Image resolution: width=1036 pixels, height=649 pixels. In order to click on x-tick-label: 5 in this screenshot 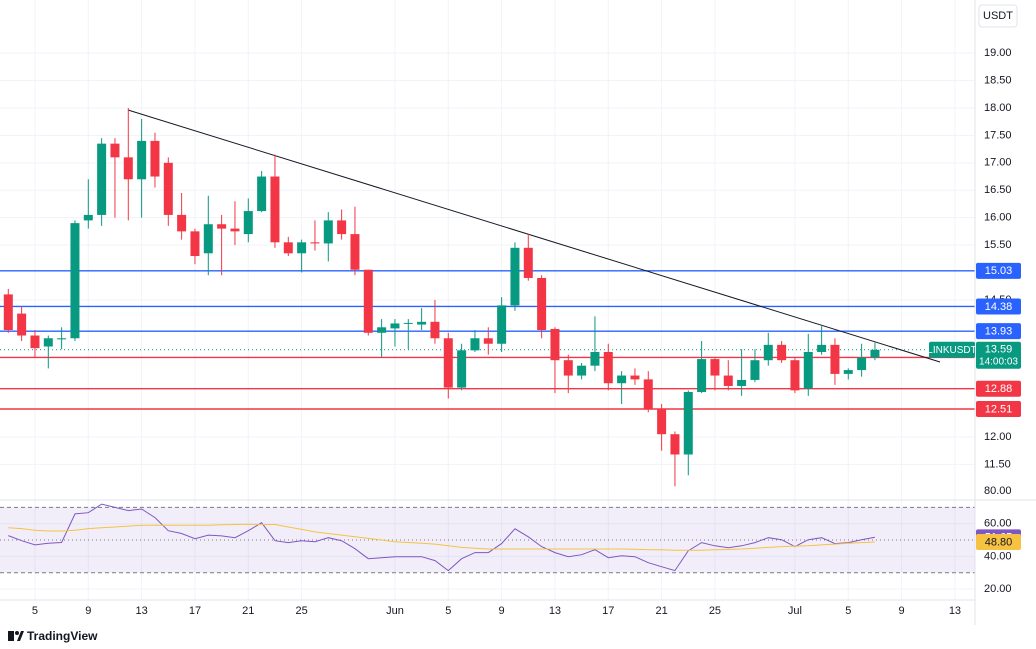, I will do `click(35, 611)`.